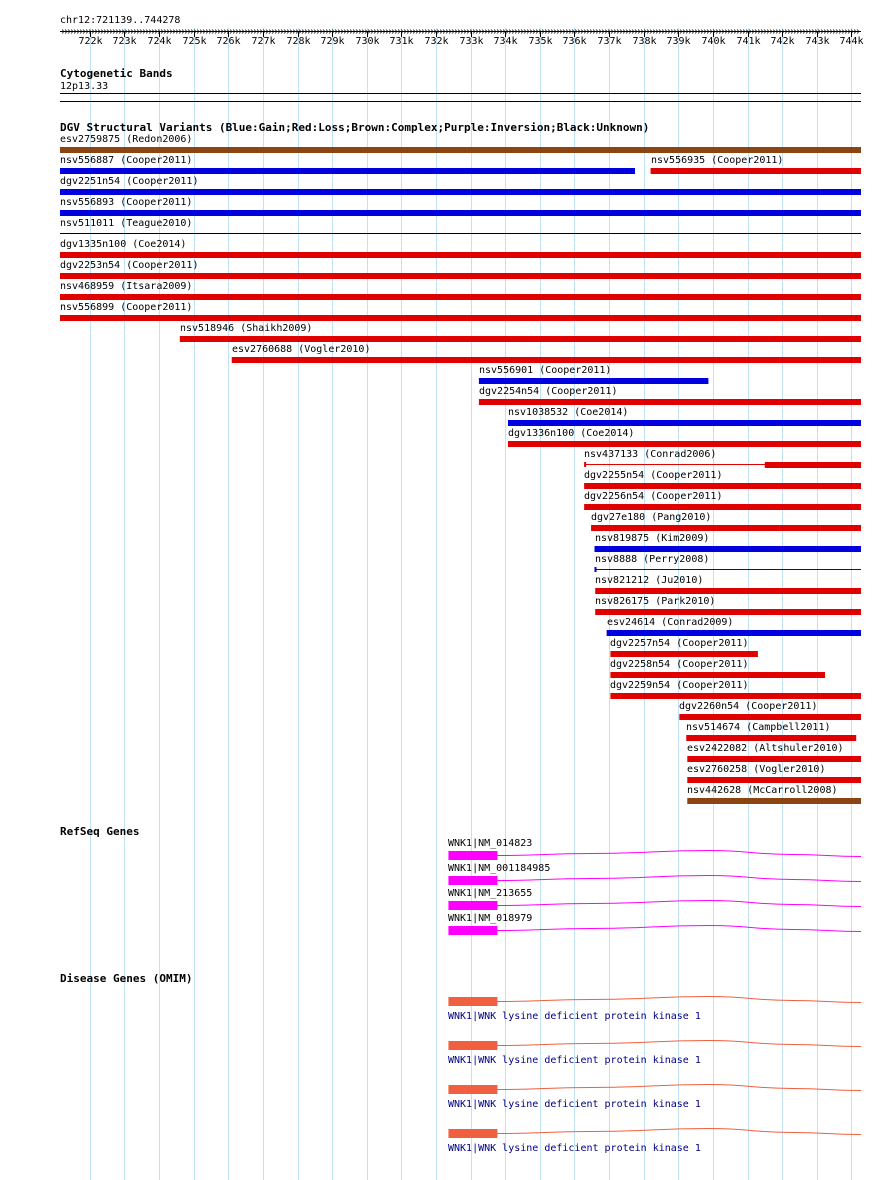 The width and height of the screenshot is (890, 1180). Describe the element at coordinates (655, 601) in the screenshot. I see `variant-label: nsv826175 (Park2010)` at that location.